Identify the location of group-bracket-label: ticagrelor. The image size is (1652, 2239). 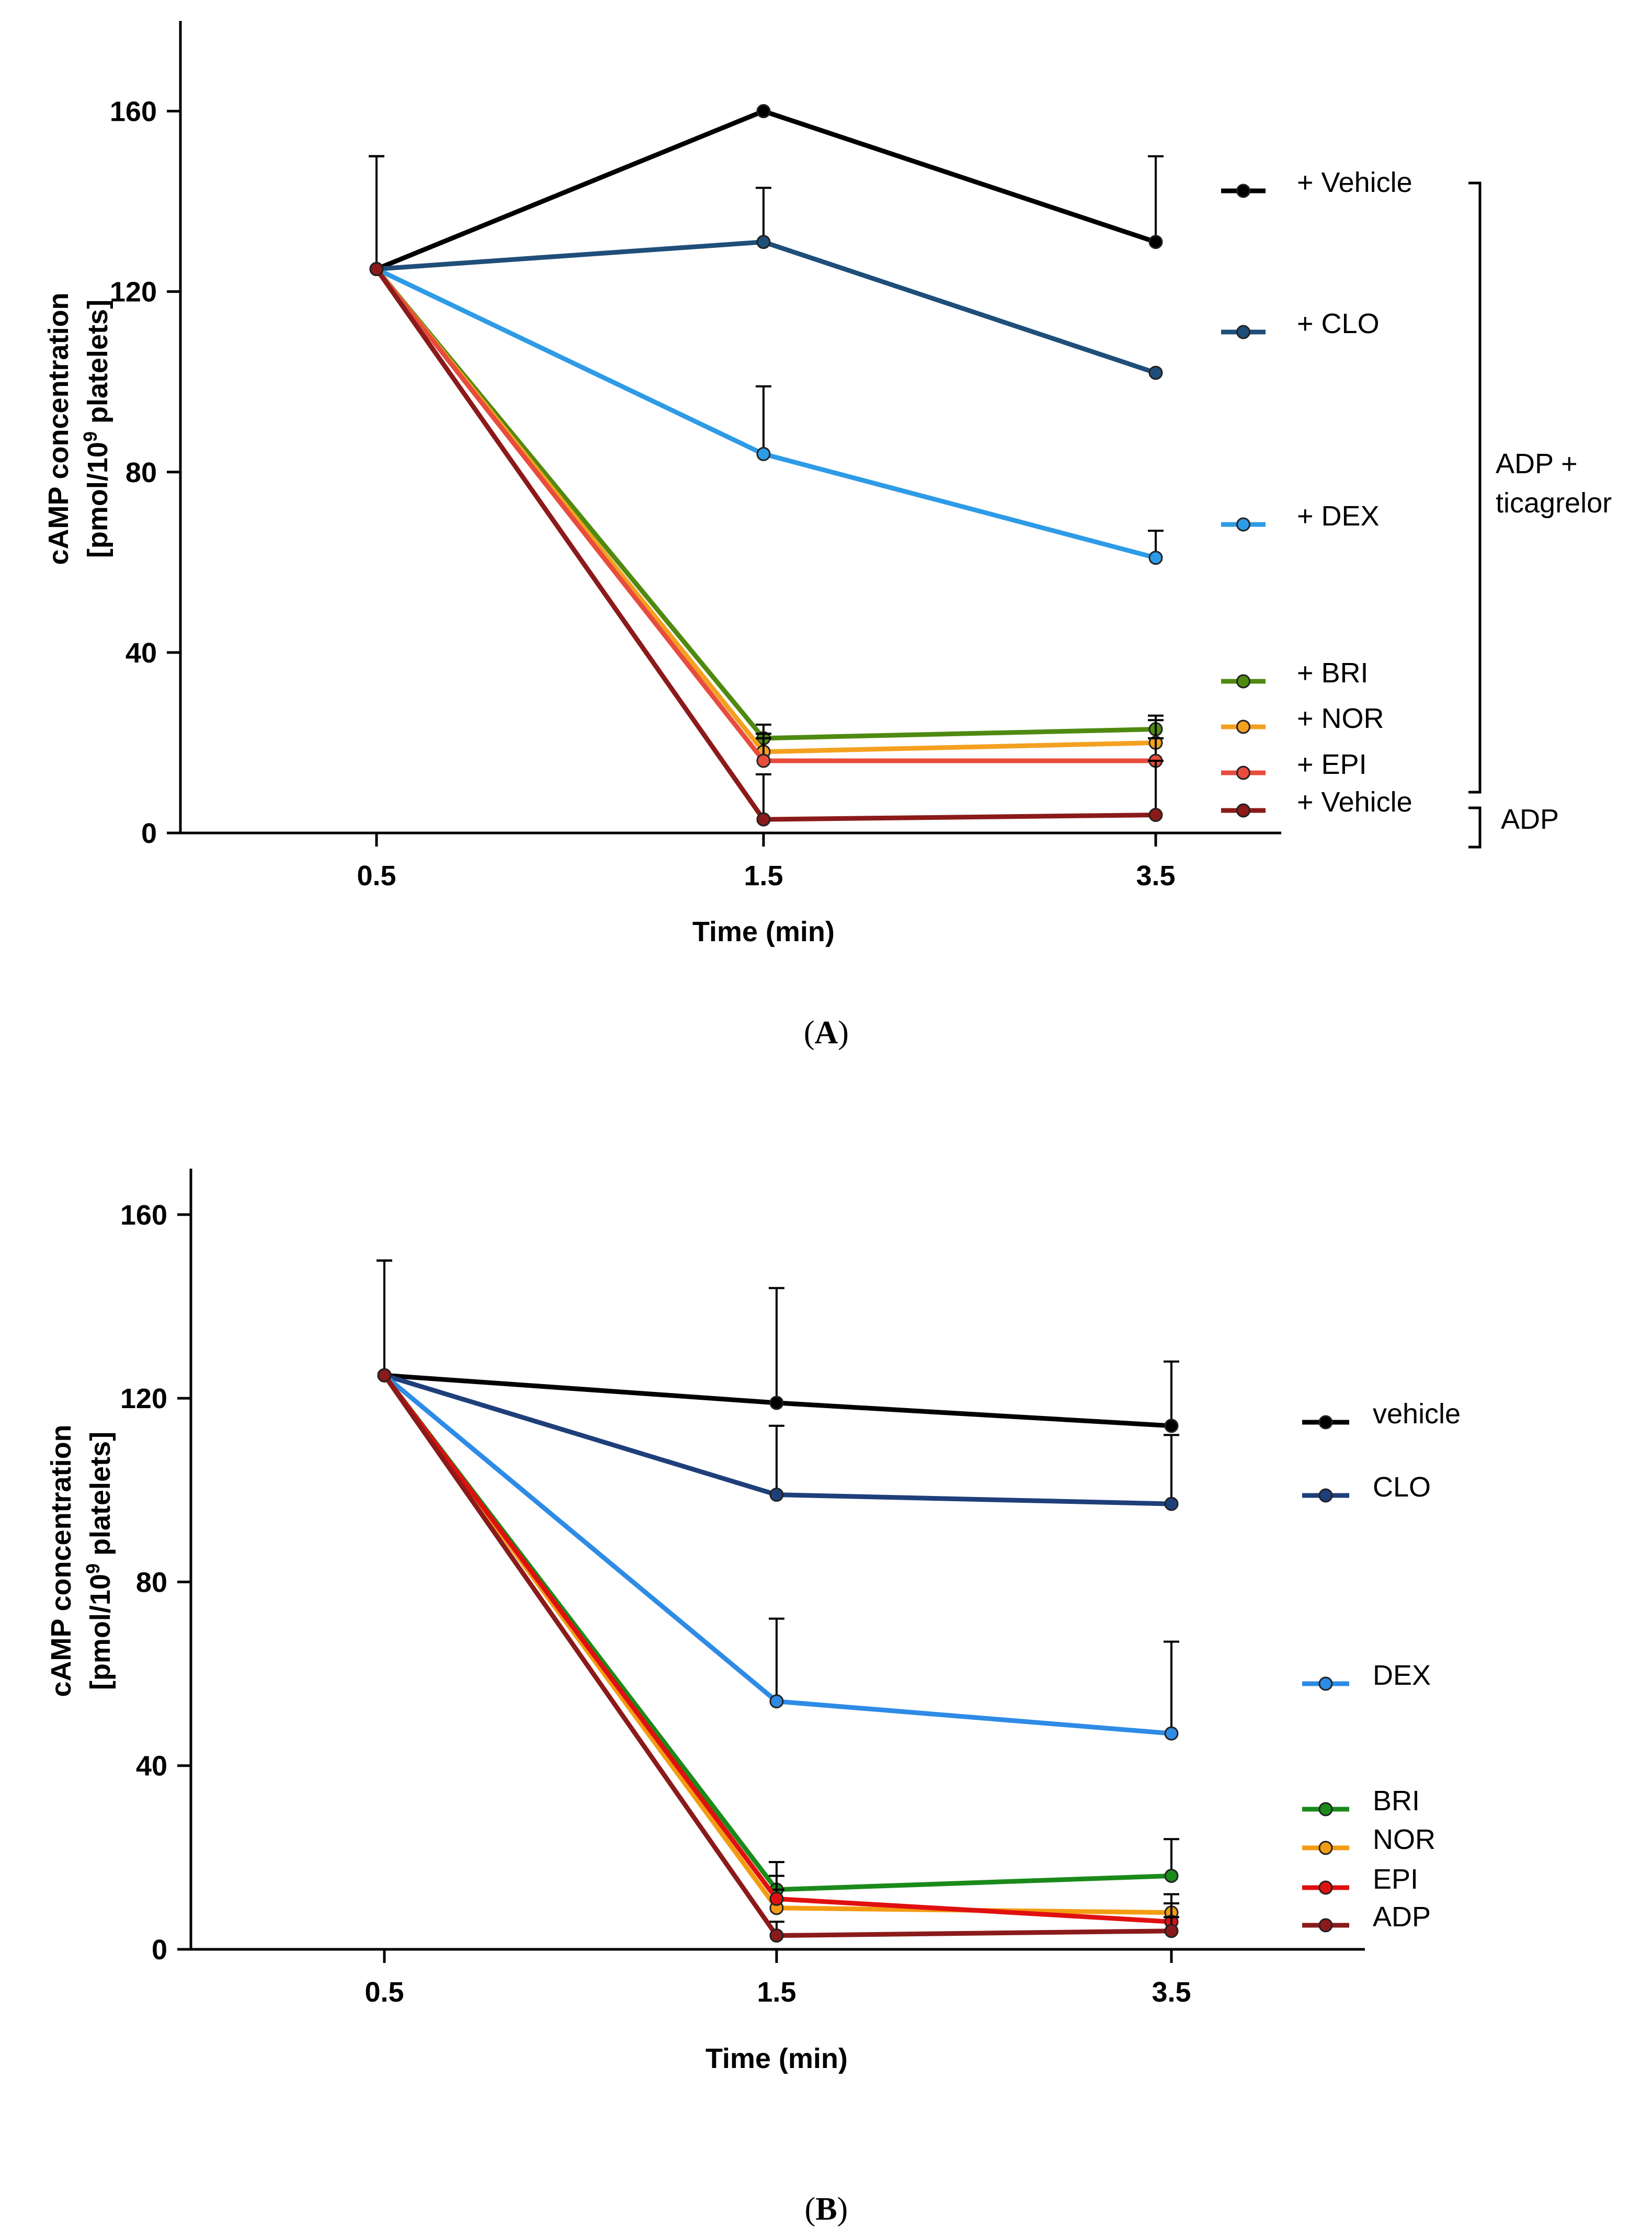
(1554, 503).